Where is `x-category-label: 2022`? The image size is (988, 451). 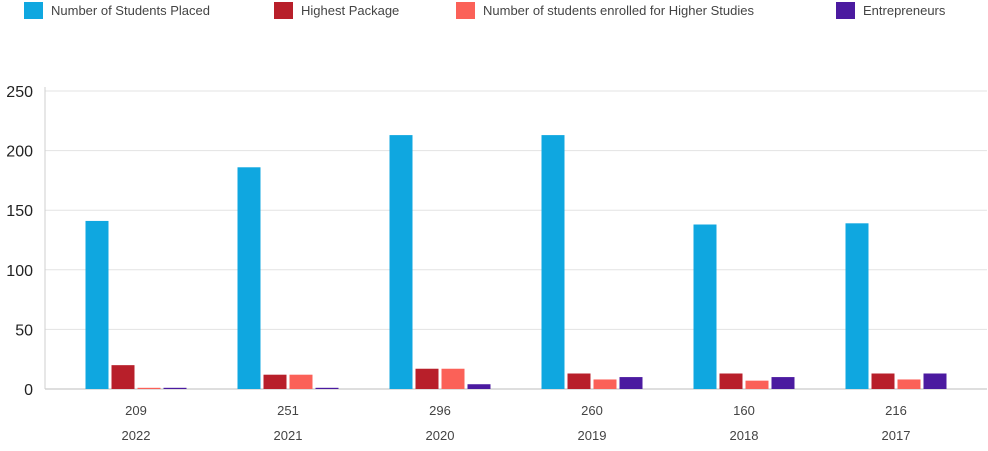 x-category-label: 2022 is located at coordinates (136, 435).